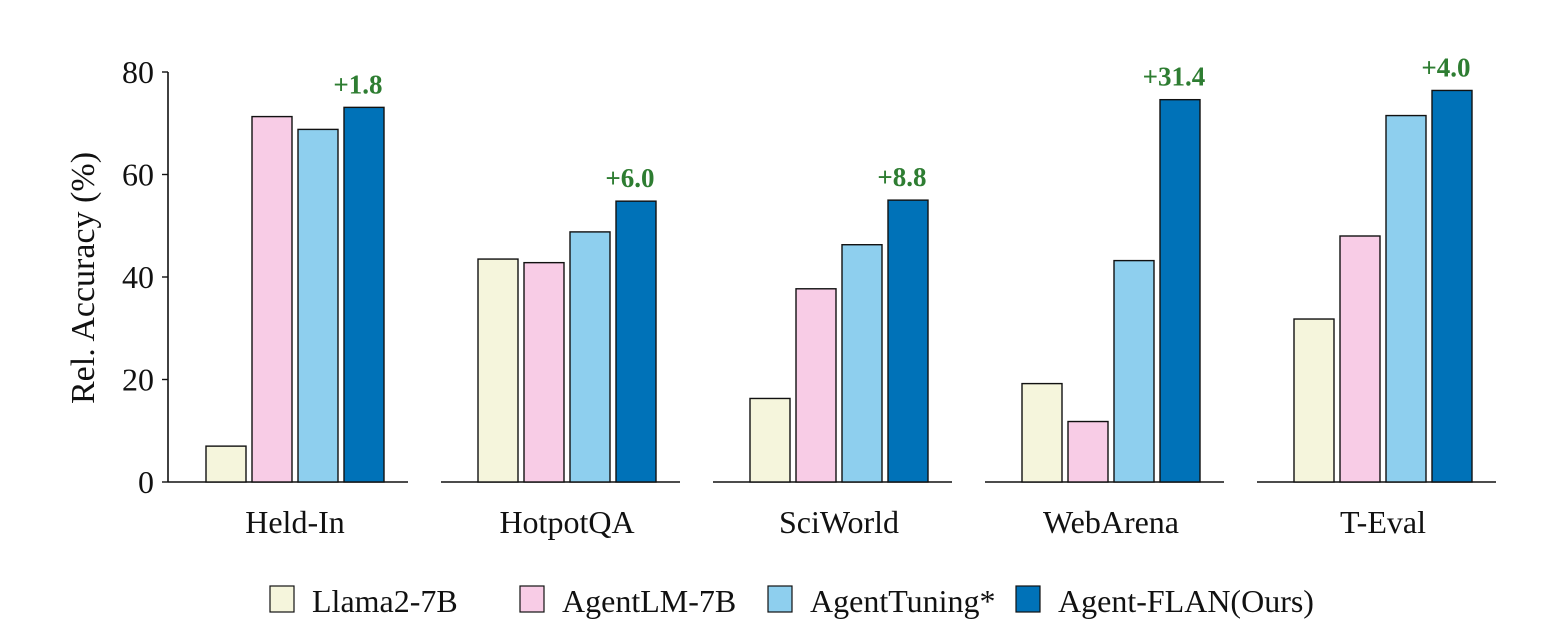  Describe the element at coordinates (1186, 601) in the screenshot. I see `legend-label: Agent-FLAN(Ours)` at that location.